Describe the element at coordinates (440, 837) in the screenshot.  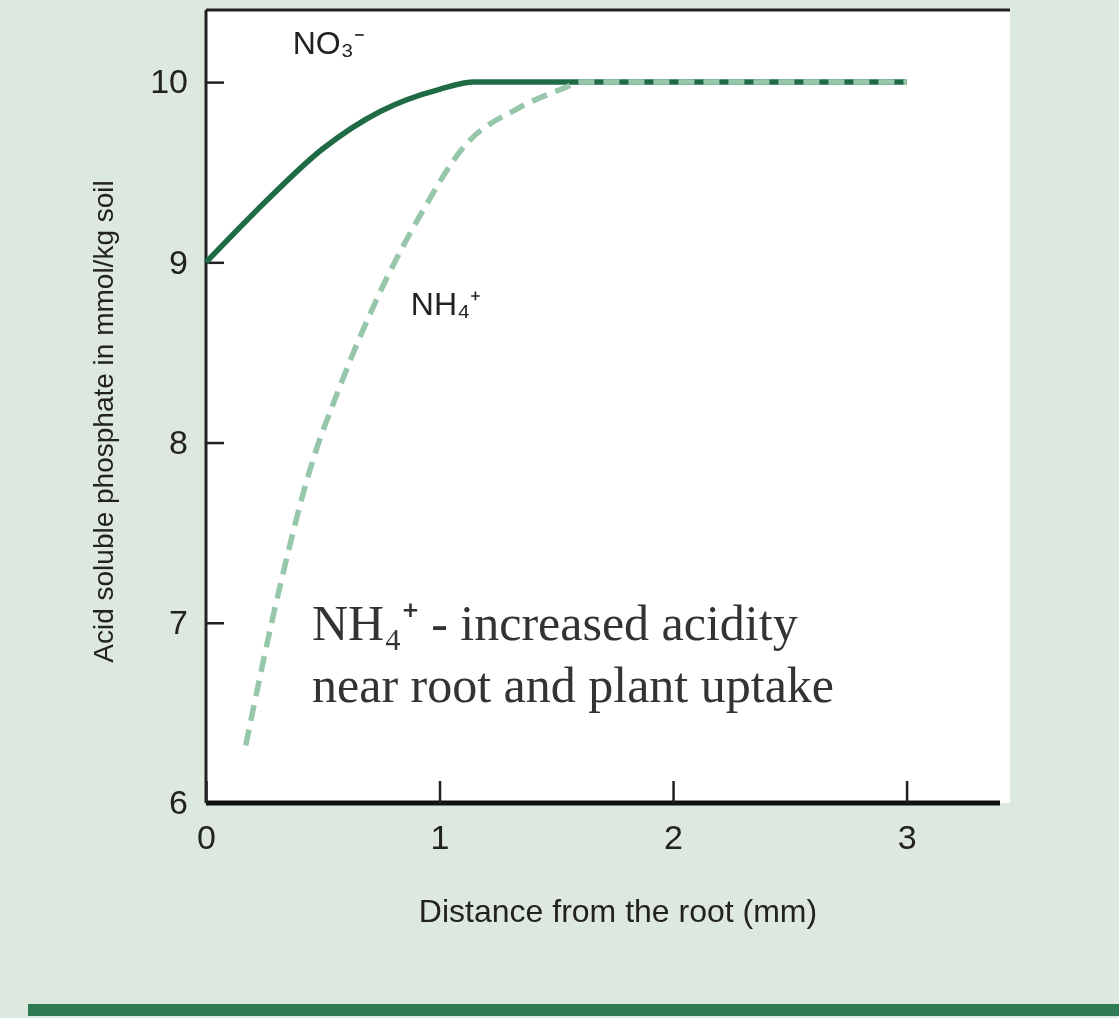
I see `x-tick-label: 1` at that location.